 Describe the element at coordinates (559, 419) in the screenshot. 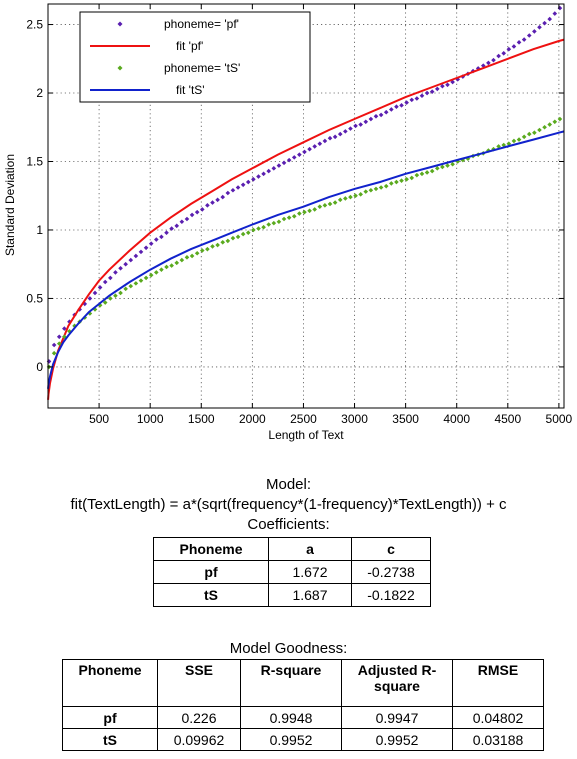

I see `x-tick-label: 5000` at that location.